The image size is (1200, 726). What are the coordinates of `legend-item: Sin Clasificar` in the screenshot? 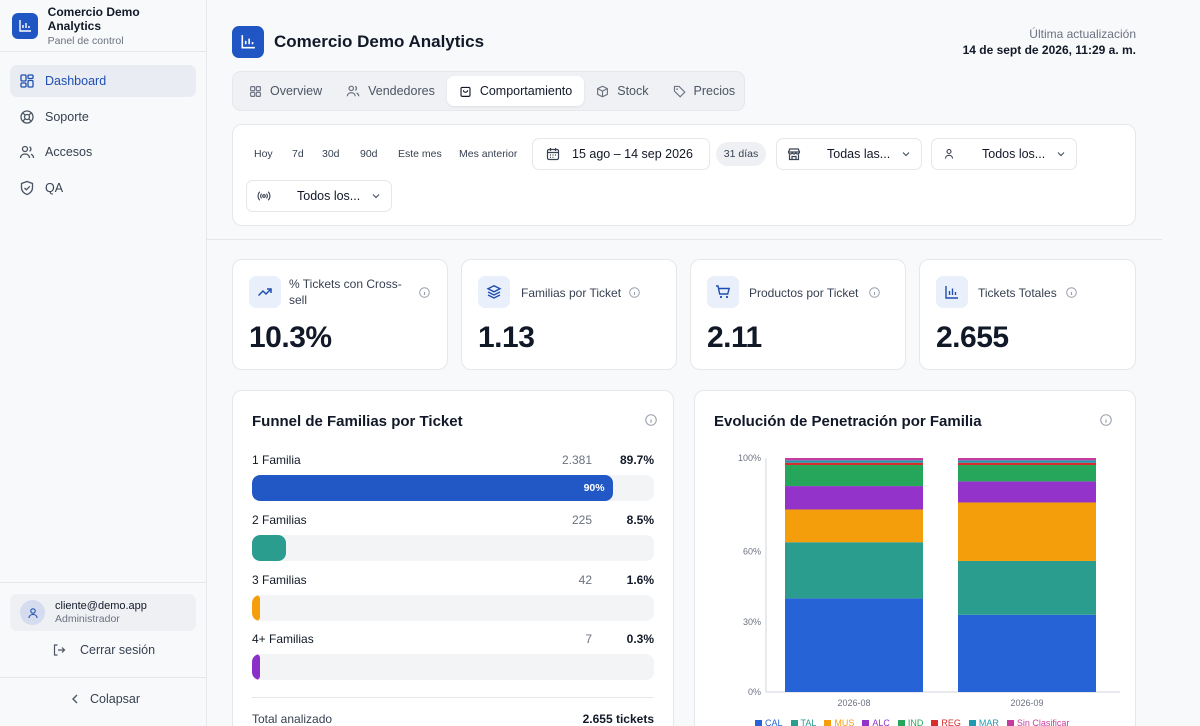 It's located at (1038, 722).